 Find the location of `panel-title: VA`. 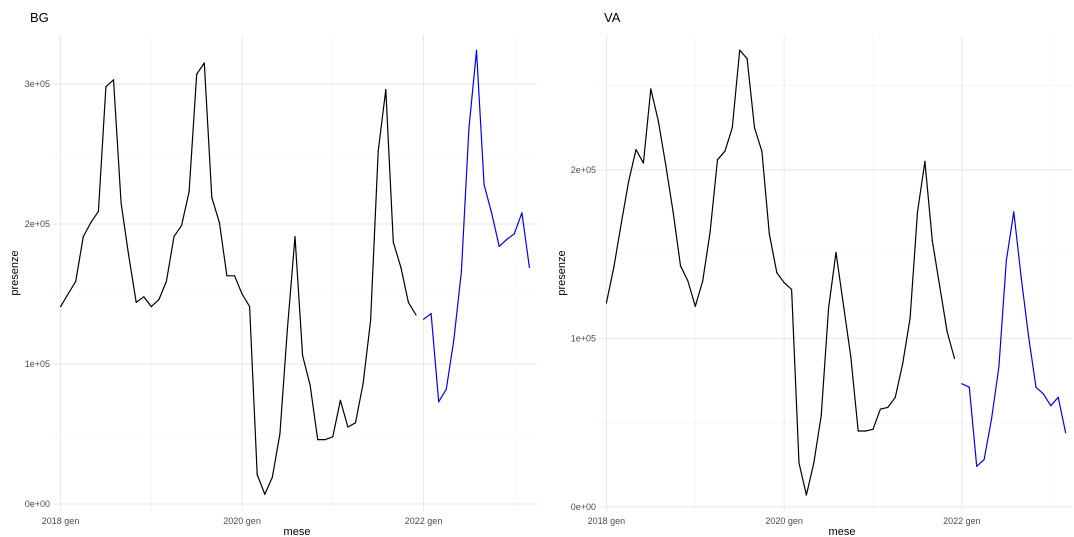

panel-title: VA is located at coordinates (612, 17).